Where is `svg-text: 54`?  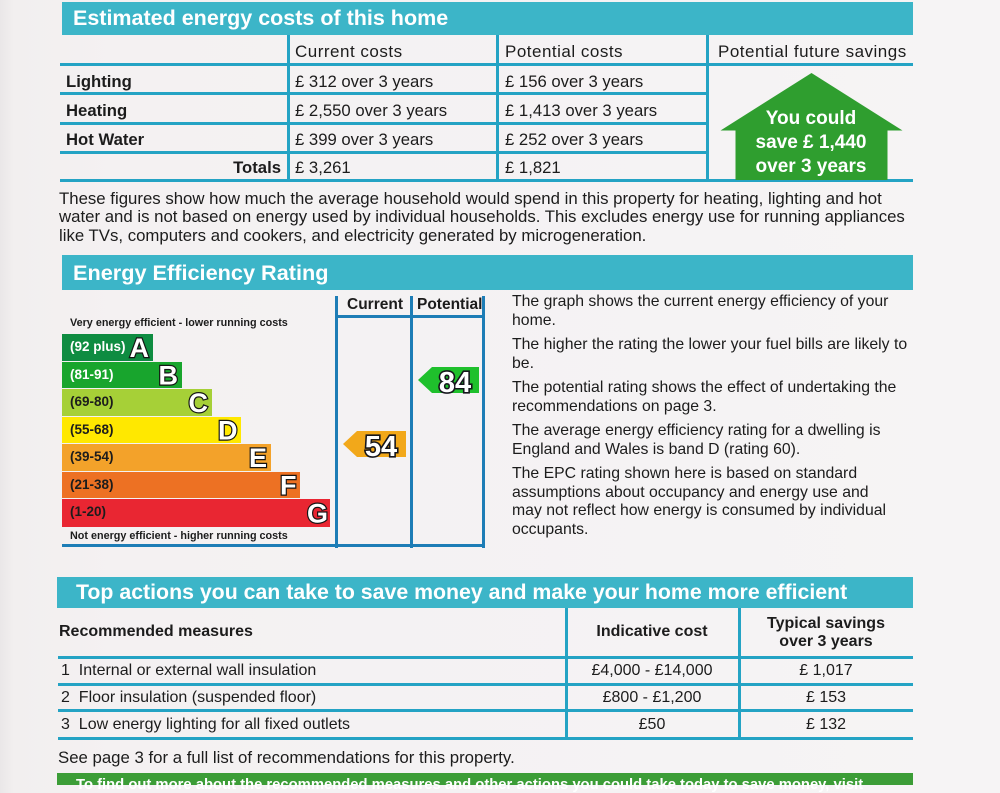 svg-text: 54 is located at coordinates (381, 447).